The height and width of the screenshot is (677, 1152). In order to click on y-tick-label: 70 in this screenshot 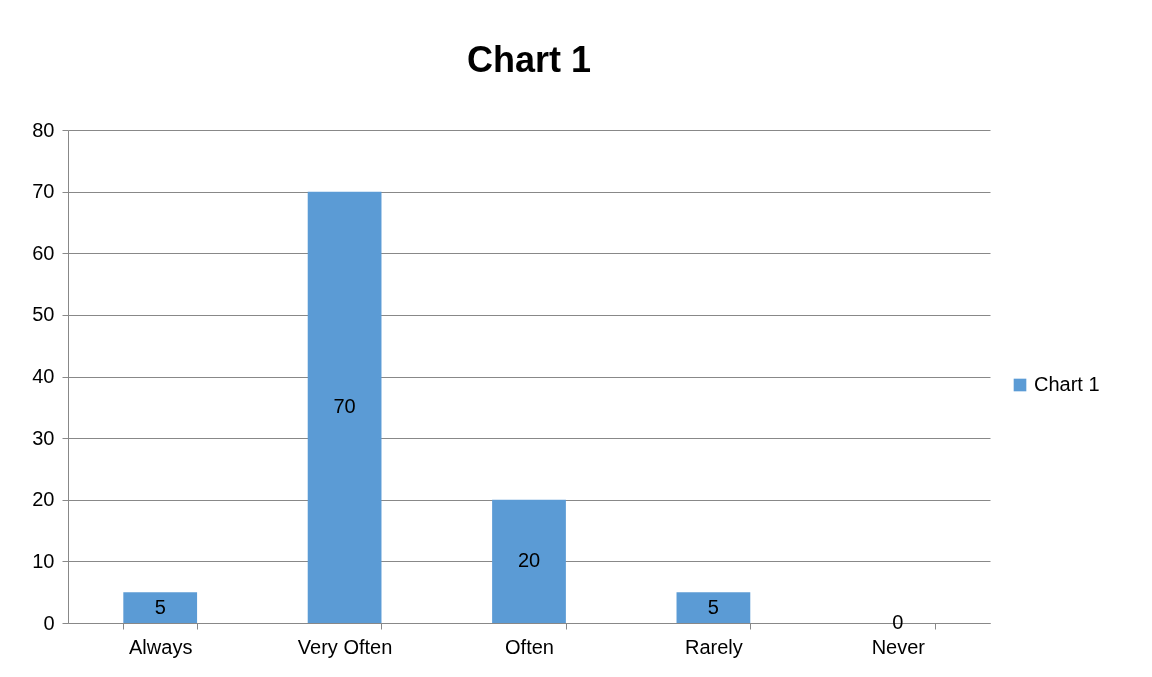, I will do `click(43, 191)`.